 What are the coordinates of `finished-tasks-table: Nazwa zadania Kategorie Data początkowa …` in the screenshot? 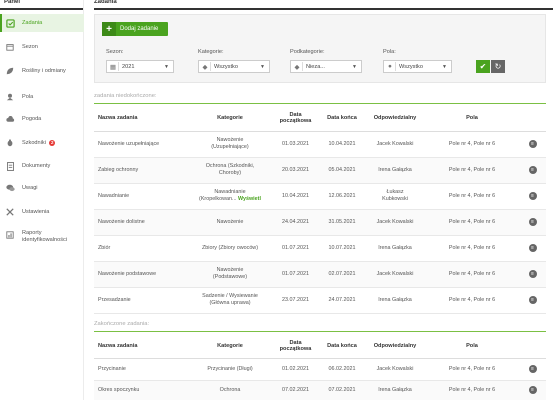 It's located at (320, 367).